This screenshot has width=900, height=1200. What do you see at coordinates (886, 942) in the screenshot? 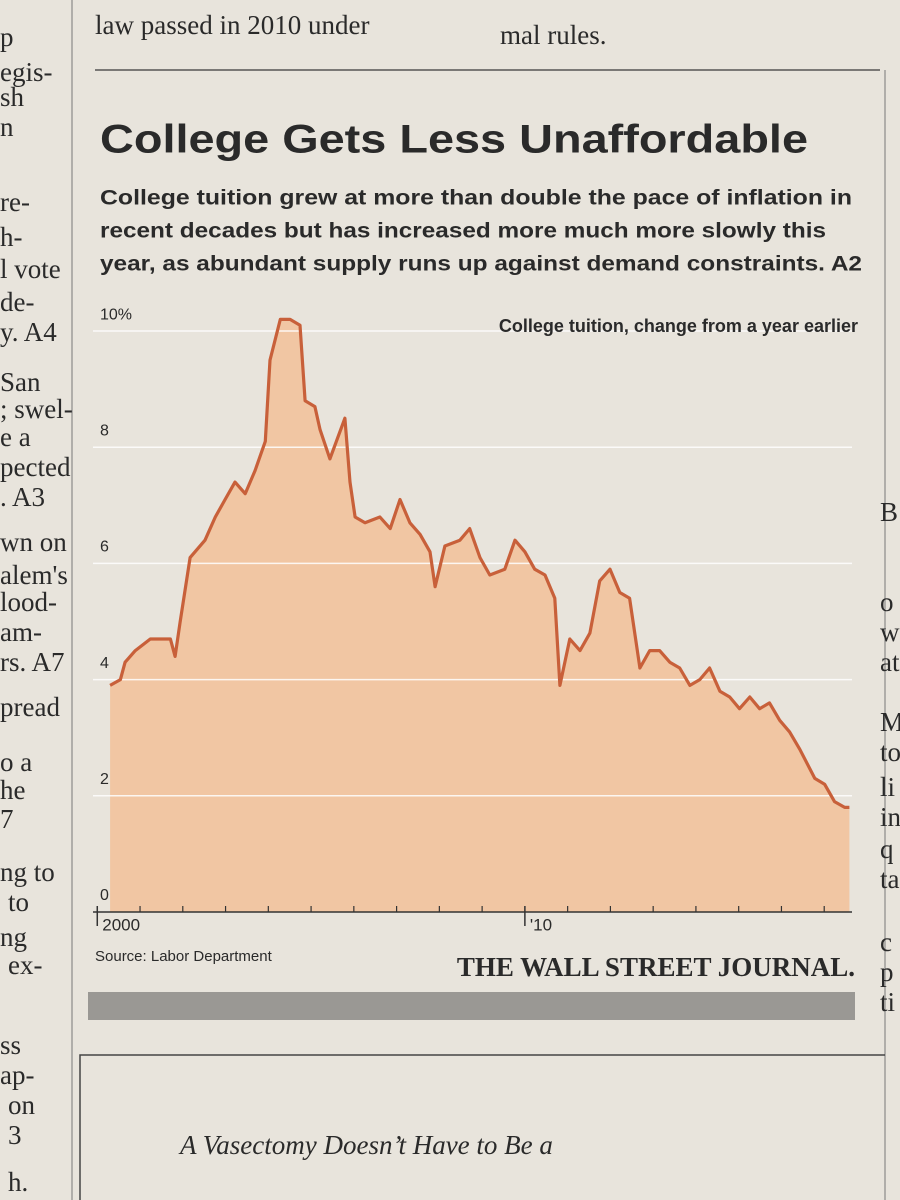
I see `column-text: c` at bounding box center [886, 942].